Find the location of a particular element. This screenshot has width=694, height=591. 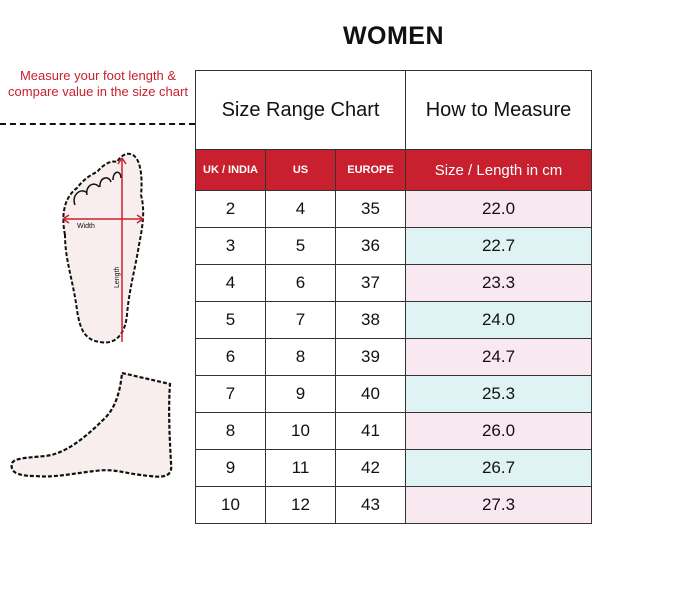

length-cm-cell: 22.0 is located at coordinates (498, 209).